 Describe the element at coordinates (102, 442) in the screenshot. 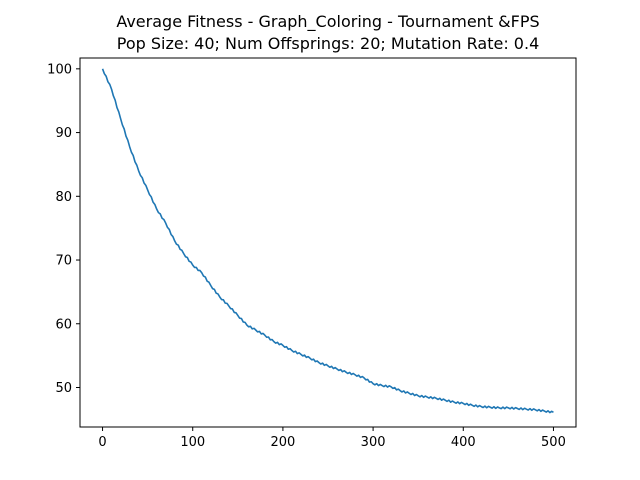

I see `x-tick-label: 0` at that location.